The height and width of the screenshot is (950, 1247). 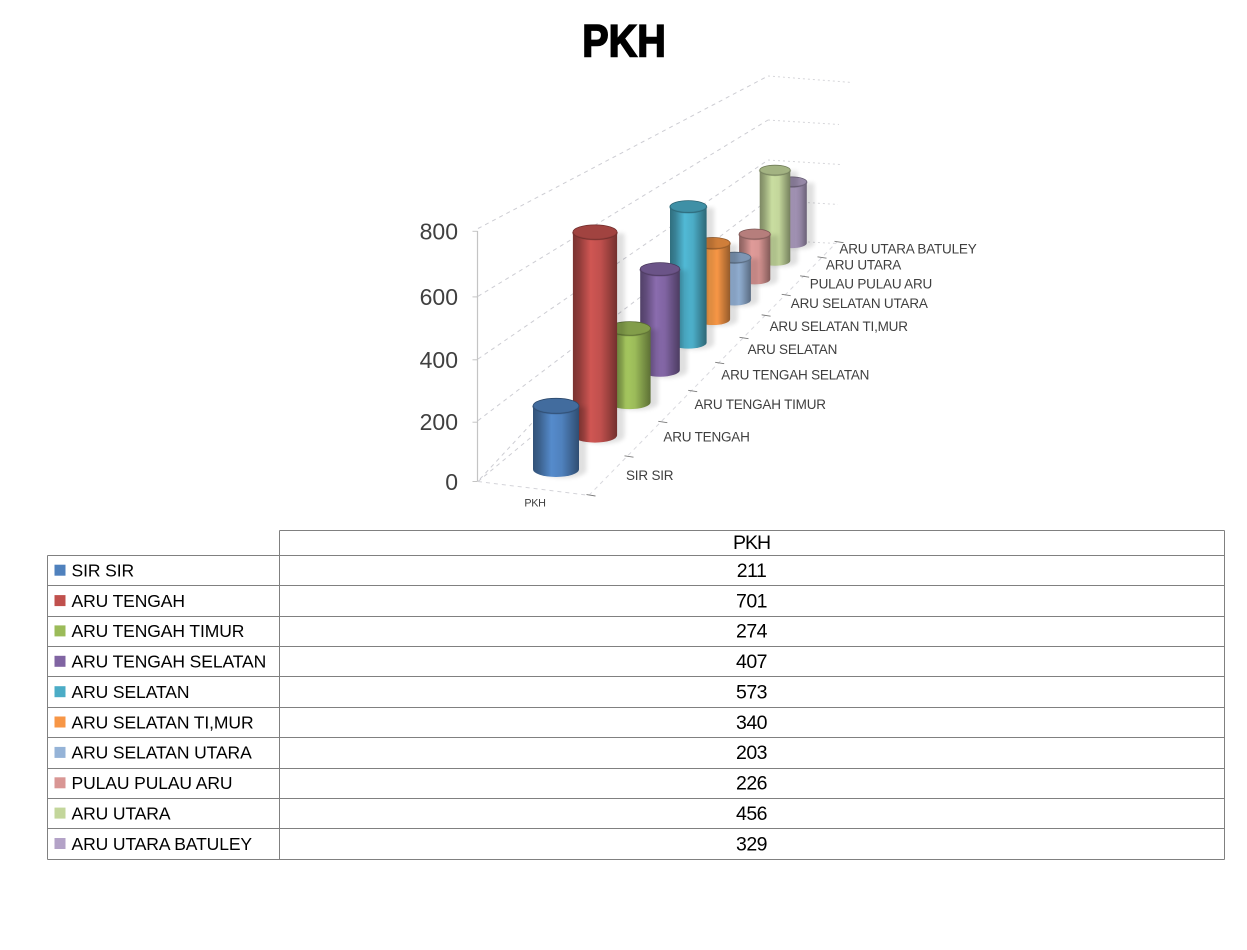 What do you see at coordinates (751, 814) in the screenshot?
I see `svg-text: 456` at bounding box center [751, 814].